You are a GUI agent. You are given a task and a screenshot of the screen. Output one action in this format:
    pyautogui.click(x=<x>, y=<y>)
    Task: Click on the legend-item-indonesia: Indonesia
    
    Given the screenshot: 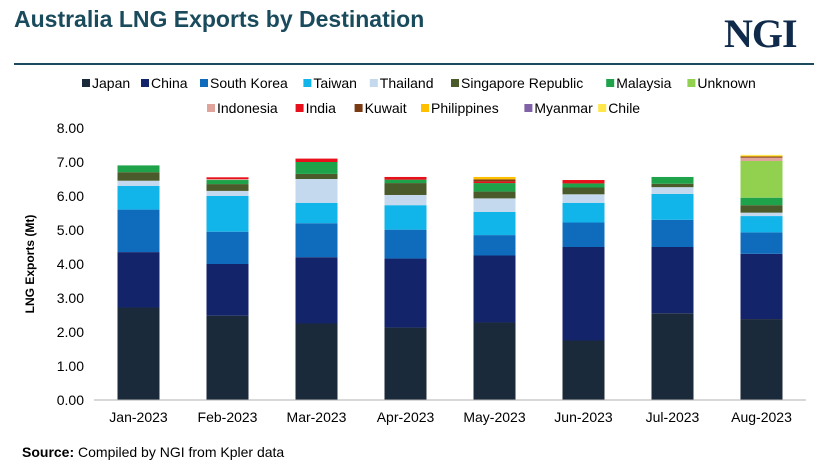 What is the action you would take?
    pyautogui.click(x=242, y=108)
    